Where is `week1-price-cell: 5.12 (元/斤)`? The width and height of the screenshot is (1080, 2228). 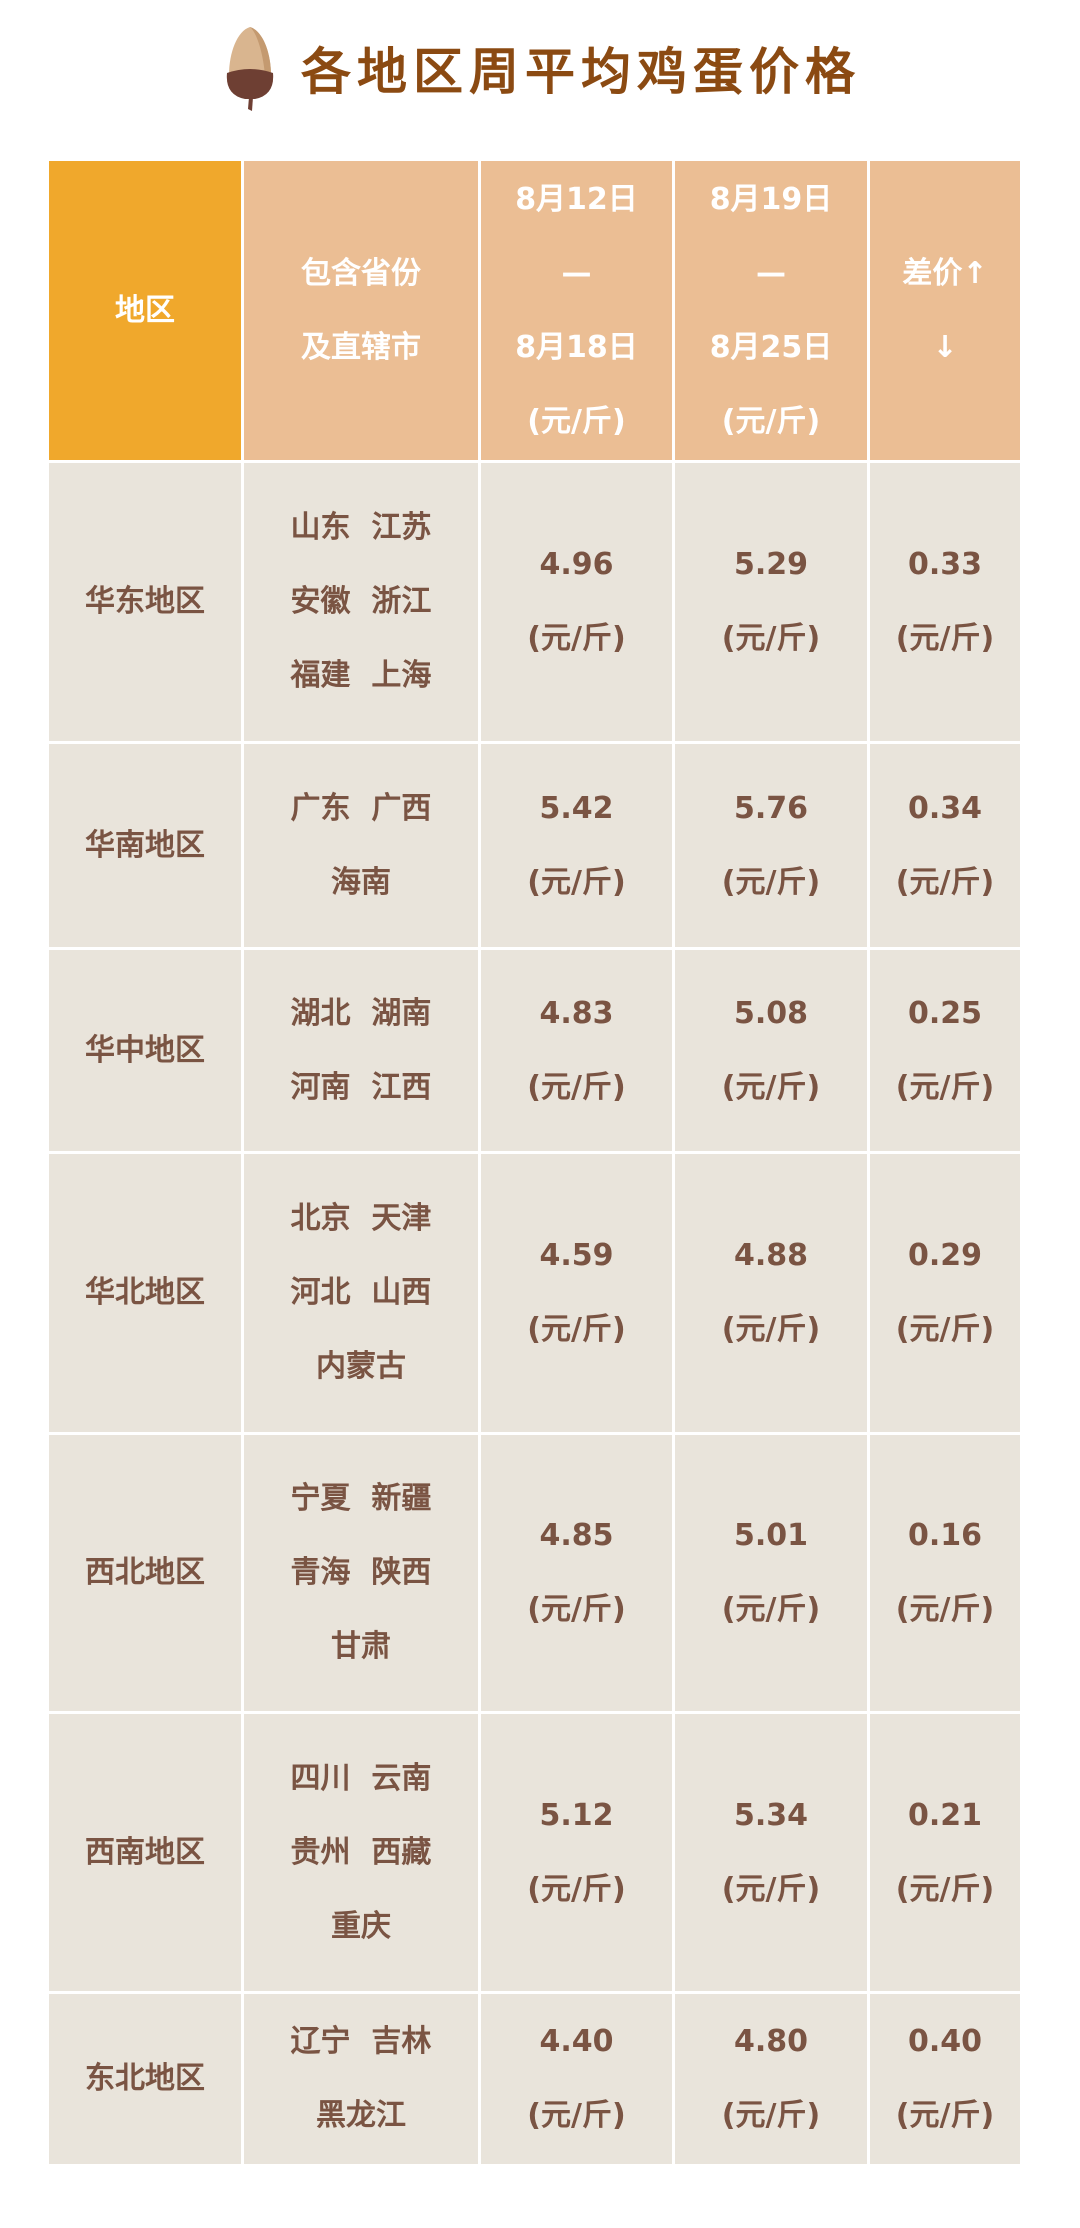 week1-price-cell: 5.12 (元/斤) is located at coordinates (576, 1852).